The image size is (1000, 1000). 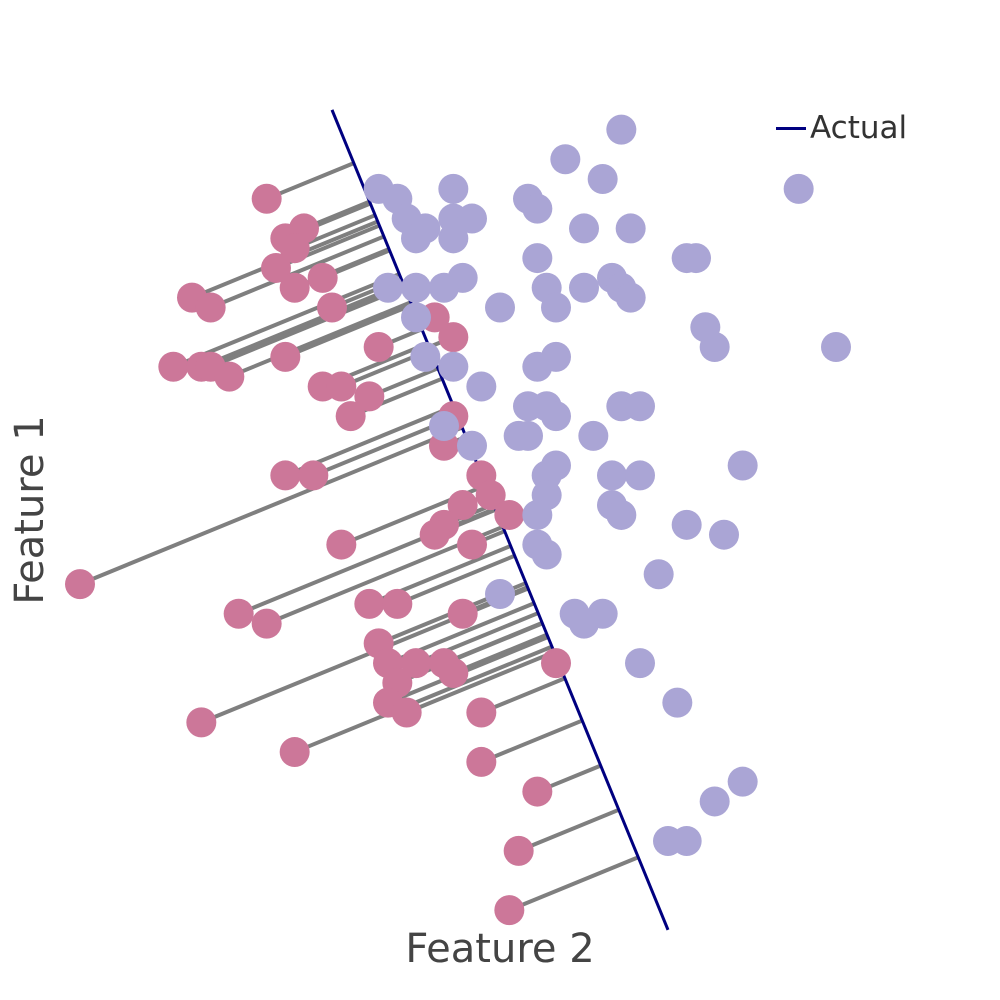 What do you see at coordinates (30, 510) in the screenshot?
I see `y-axis-title: Feature 1` at bounding box center [30, 510].